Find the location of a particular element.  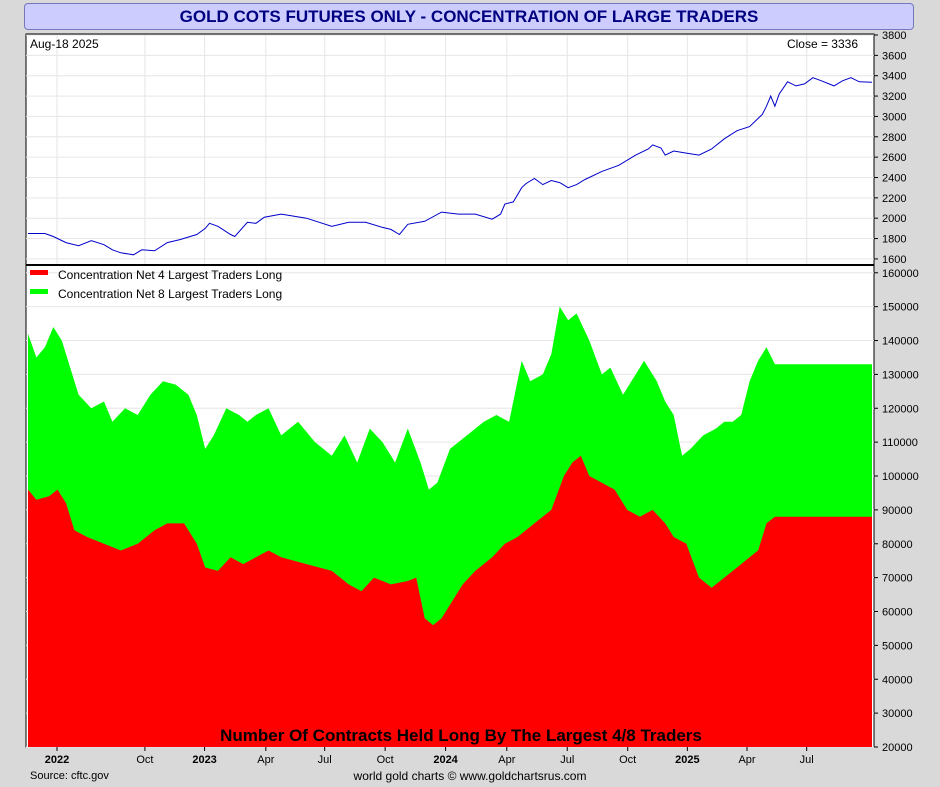

price-tick-label: 2800 is located at coordinates (894, 138).